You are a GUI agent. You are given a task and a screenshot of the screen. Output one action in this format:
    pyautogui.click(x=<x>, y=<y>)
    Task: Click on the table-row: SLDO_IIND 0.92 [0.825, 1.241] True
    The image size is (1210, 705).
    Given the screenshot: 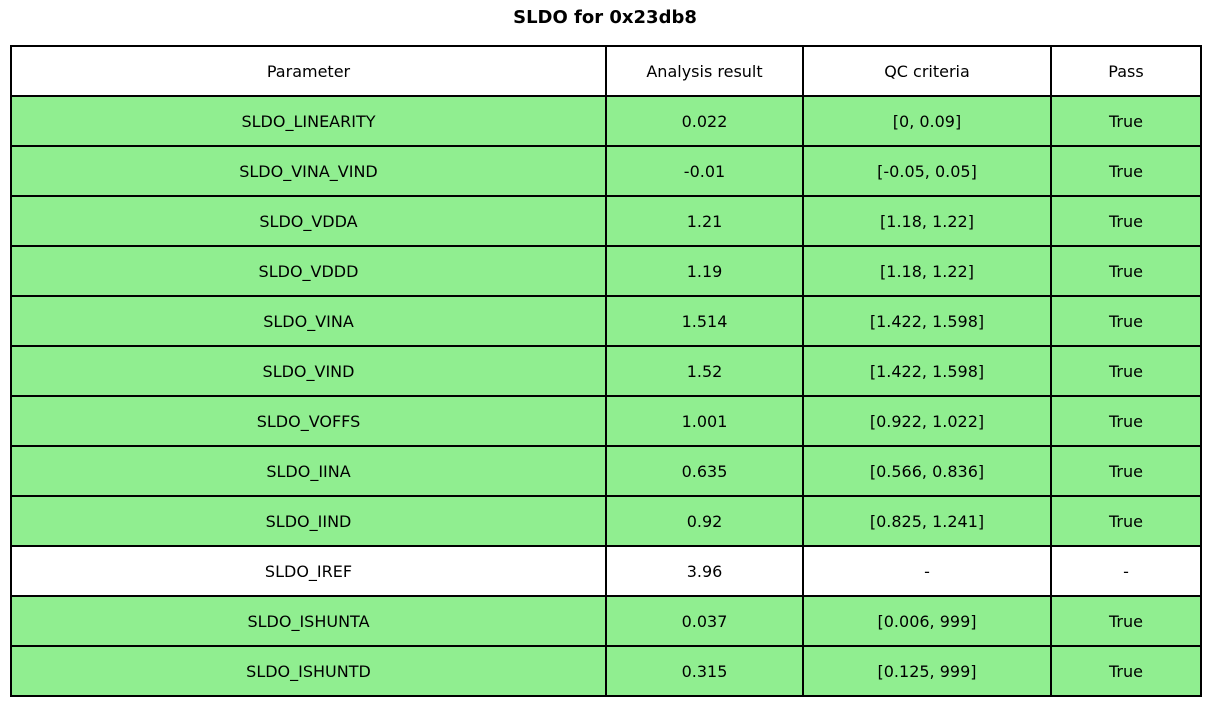 What is the action you would take?
    pyautogui.click(x=606, y=521)
    